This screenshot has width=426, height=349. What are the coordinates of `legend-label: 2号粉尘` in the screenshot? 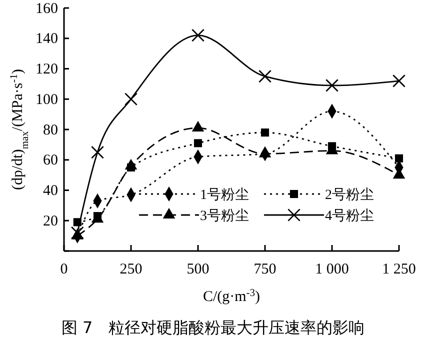 It's located at (349, 194).